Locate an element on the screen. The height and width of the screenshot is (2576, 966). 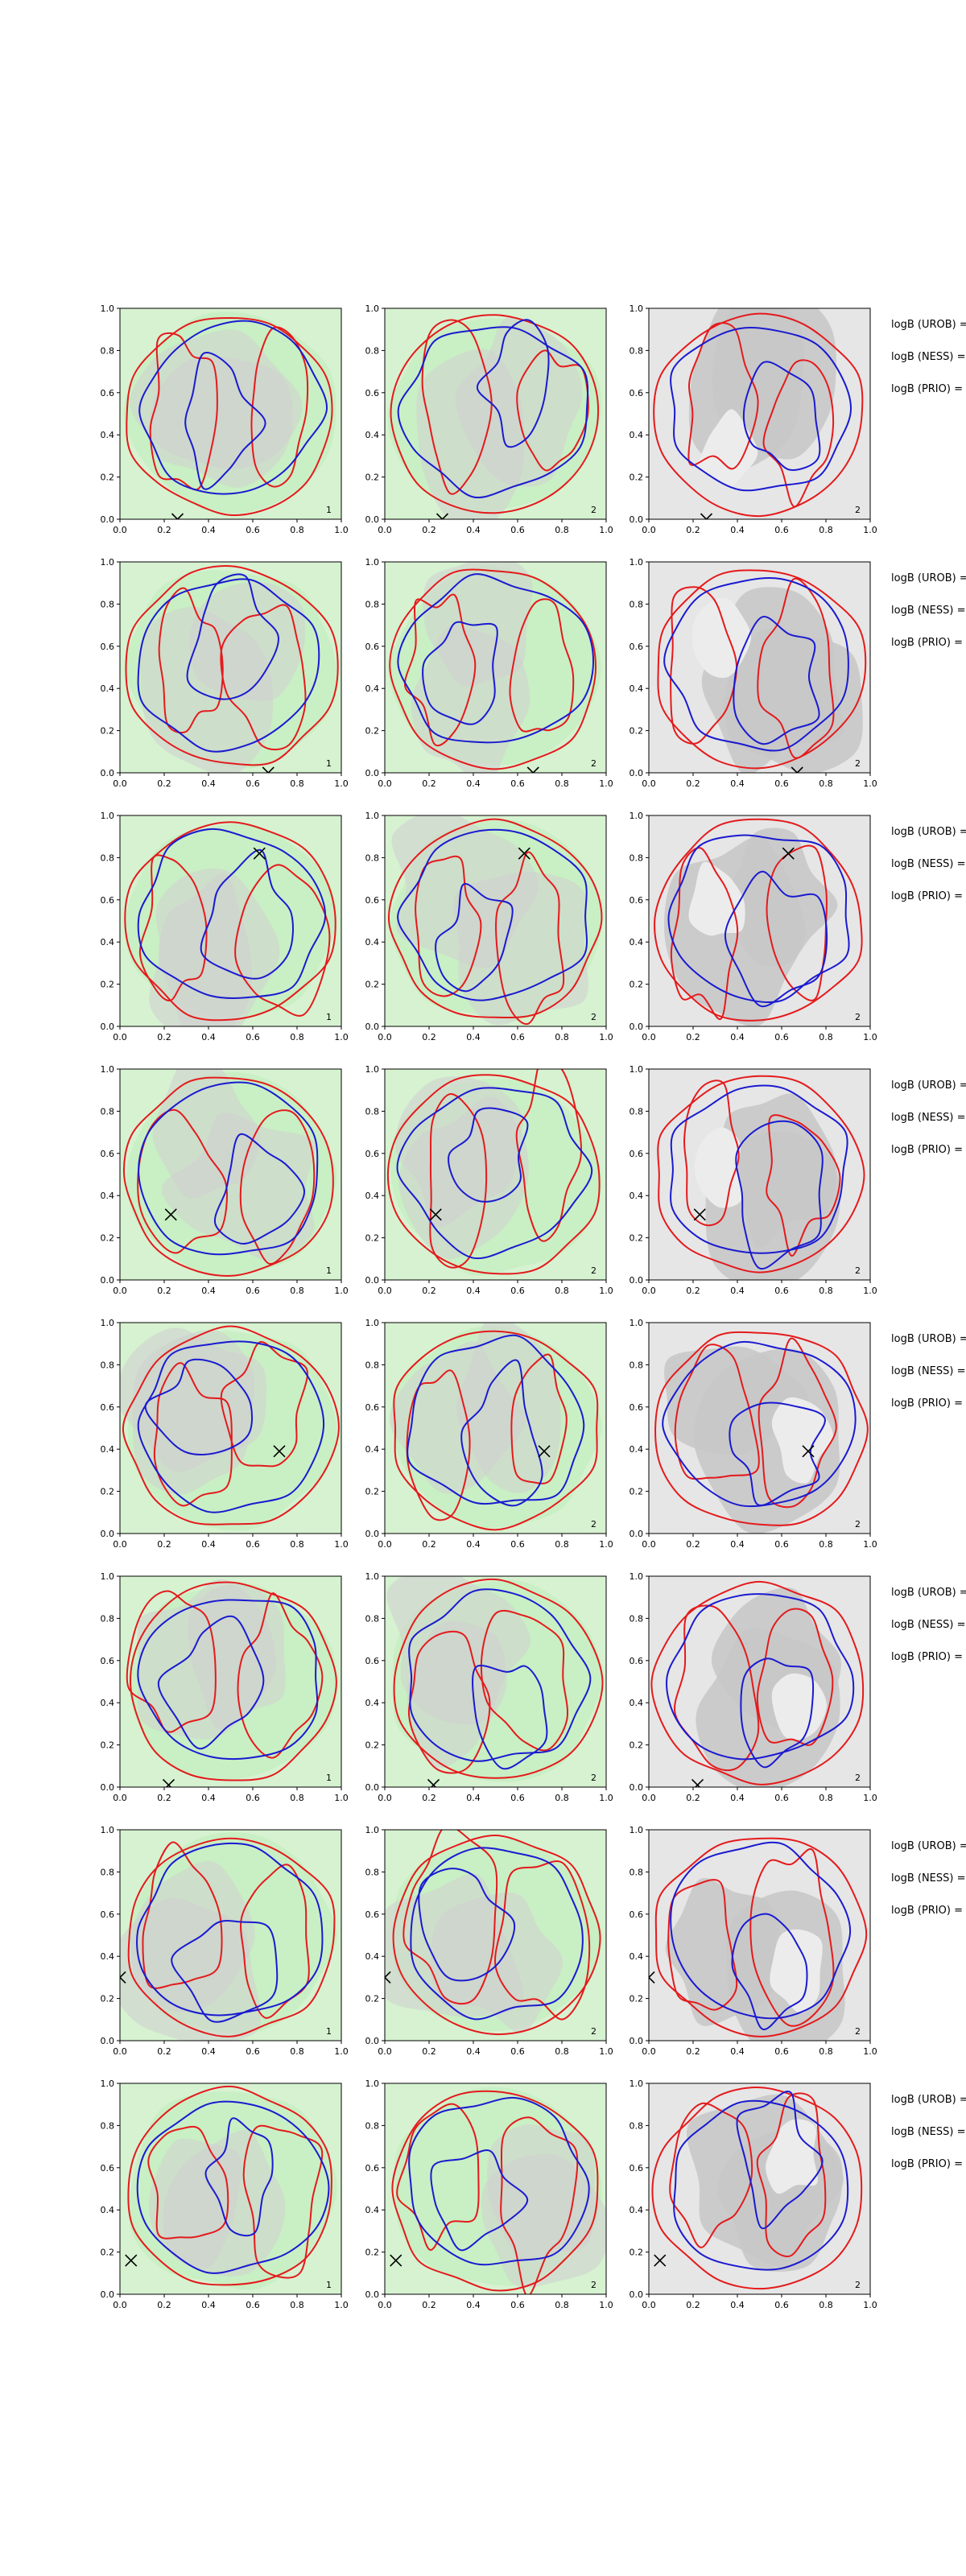
panel-r4-c1: 0.0 0.2 0.4 0.6 0.8 1.00.00.20.40.60.81.01 is located at coordinates (225, 1180).